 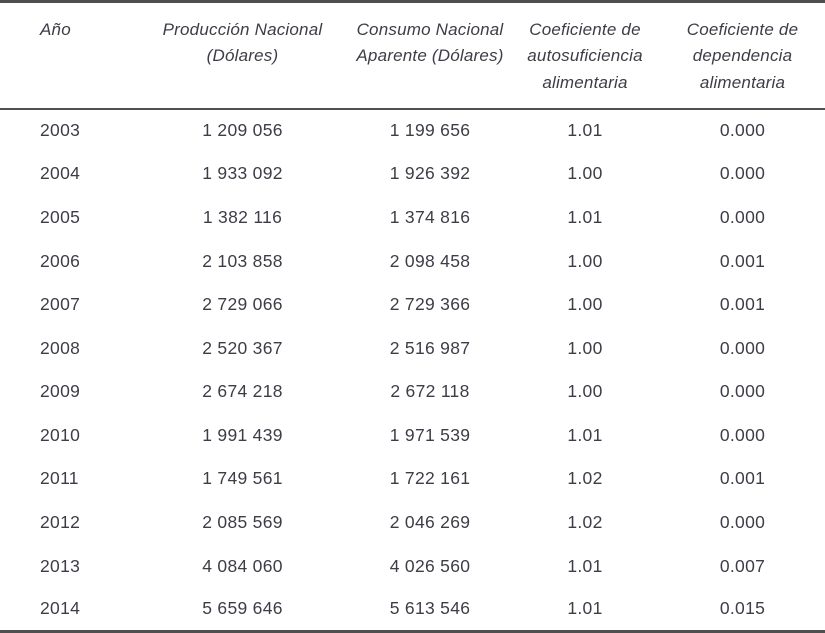 What do you see at coordinates (60, 173) in the screenshot?
I see `cell-year: 2004` at bounding box center [60, 173].